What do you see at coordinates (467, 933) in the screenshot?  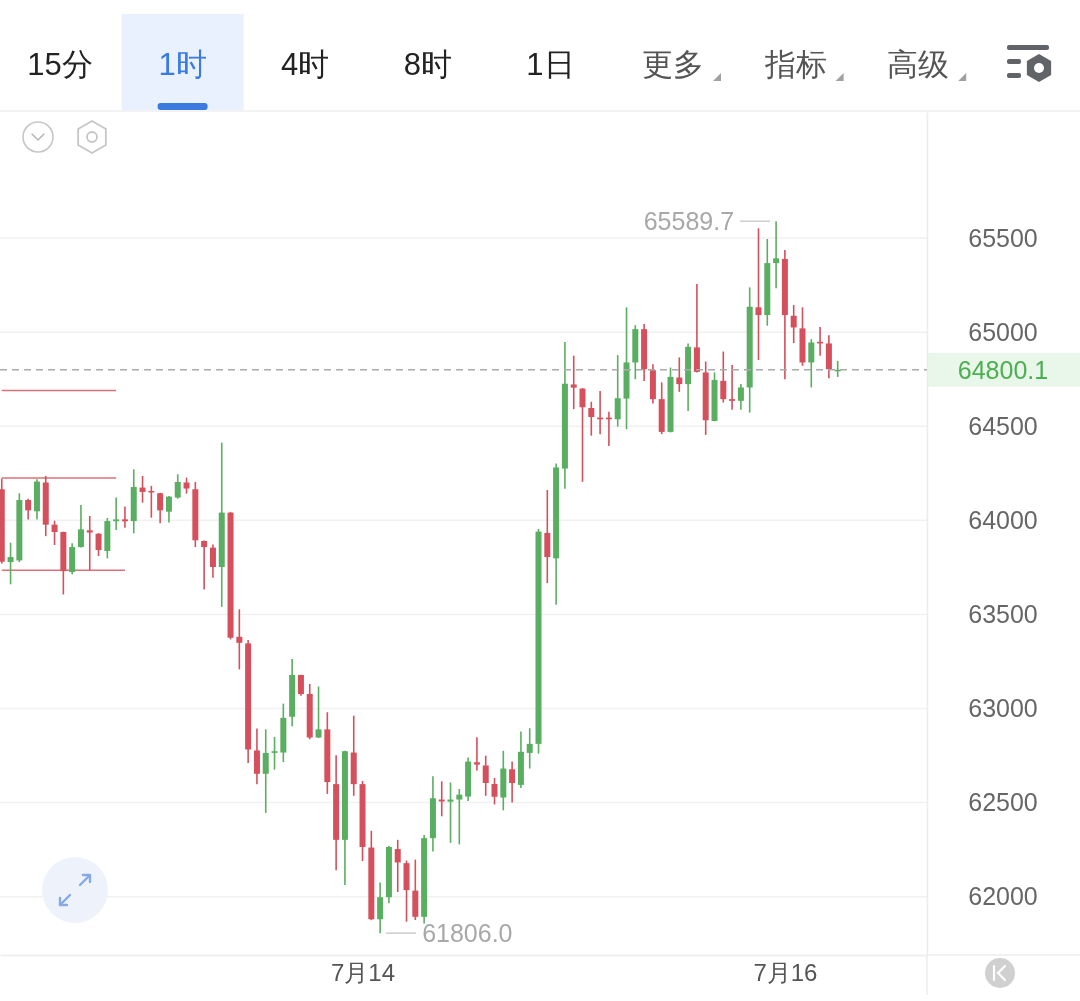 I see `annotation: 61806.0` at bounding box center [467, 933].